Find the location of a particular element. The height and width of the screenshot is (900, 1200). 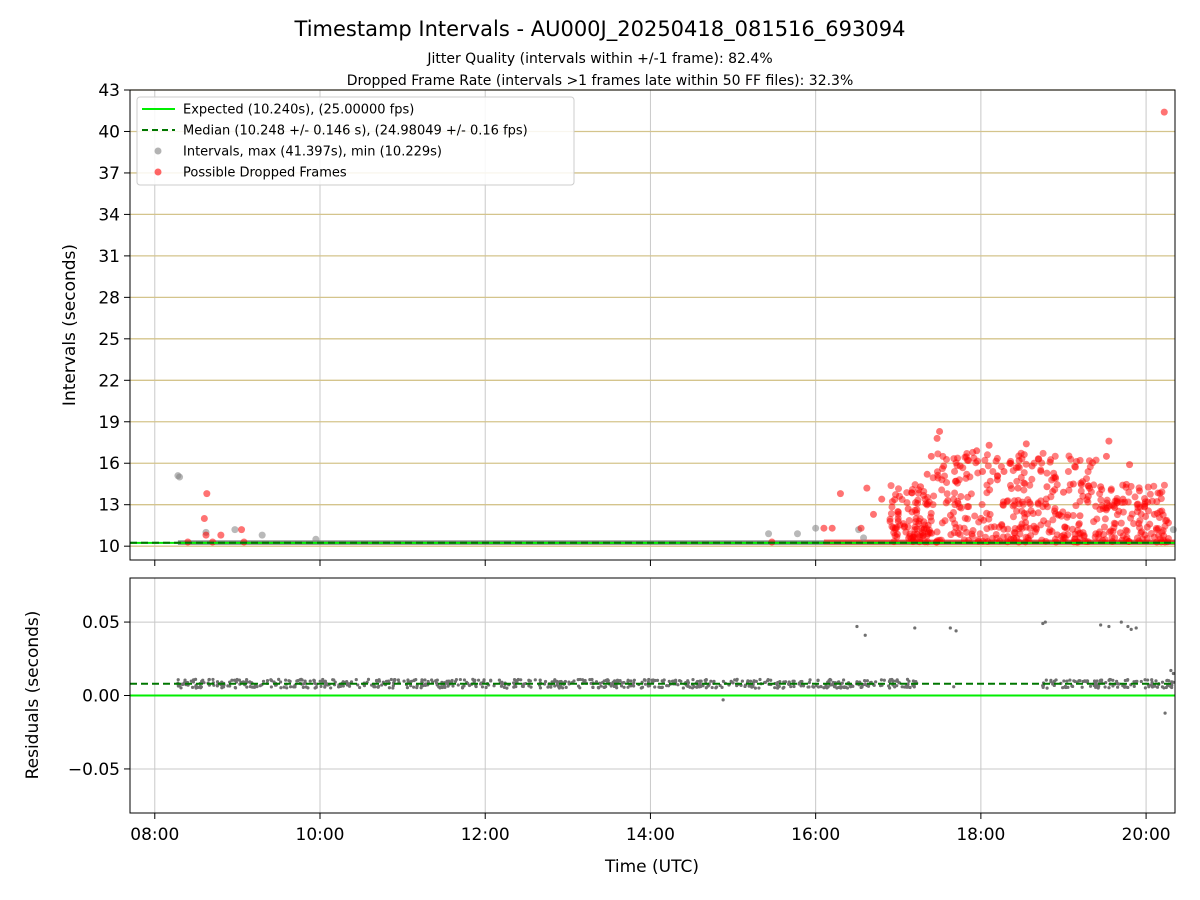

top-y-tick-label: 25 is located at coordinates (109, 340).